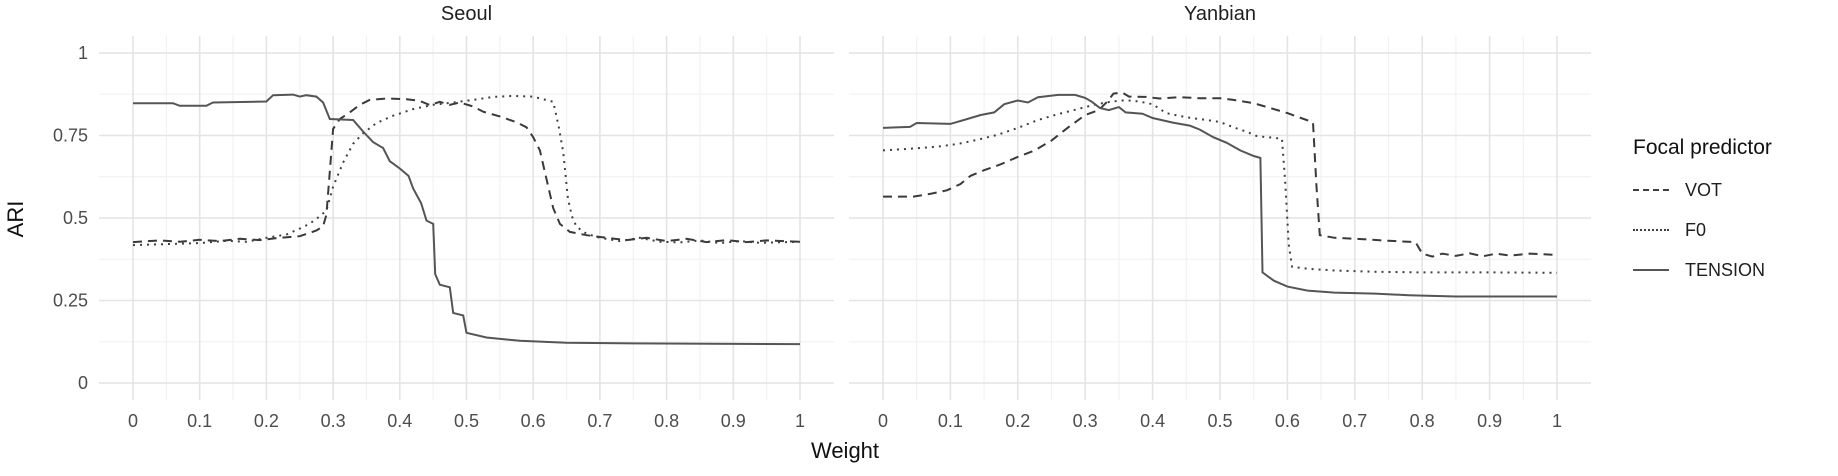 The width and height of the screenshot is (1838, 476). I want to click on x-axis-title: Weight, so click(845, 450).